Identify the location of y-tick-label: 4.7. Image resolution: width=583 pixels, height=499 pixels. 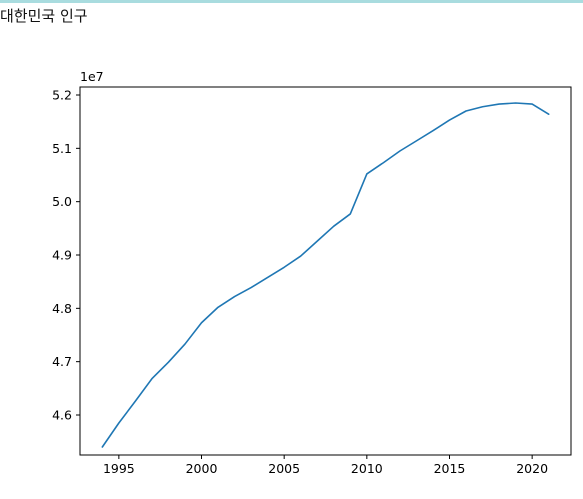
(62, 361).